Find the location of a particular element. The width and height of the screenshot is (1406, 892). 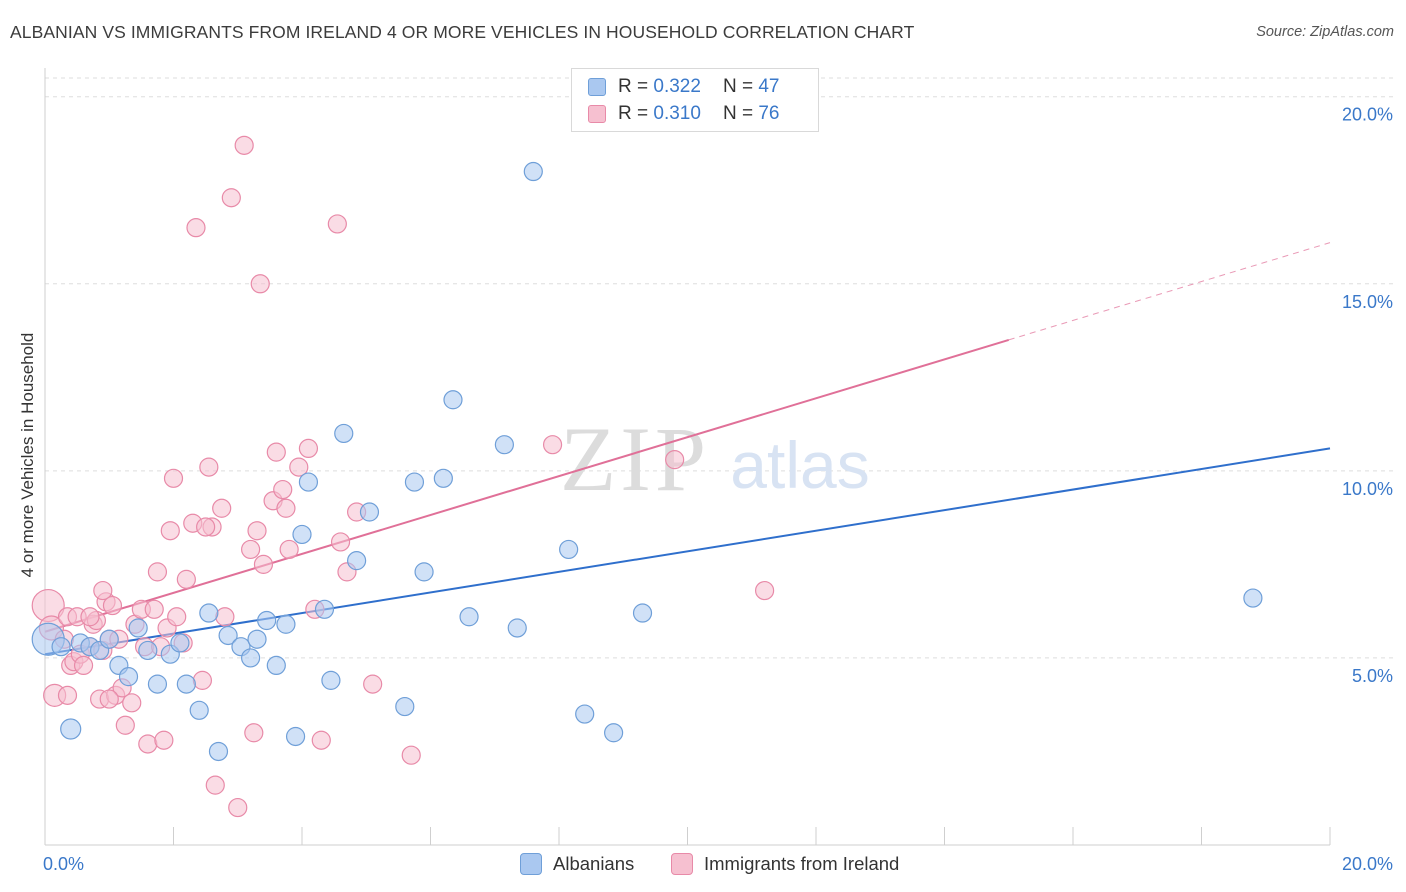

bottom-legend-swatch-blue is located at coordinates (531, 864).